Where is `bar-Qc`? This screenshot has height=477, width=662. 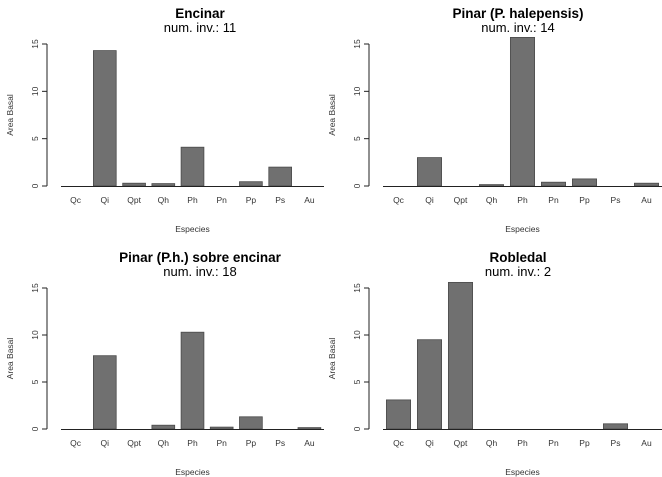
bar-Qc is located at coordinates (398, 414).